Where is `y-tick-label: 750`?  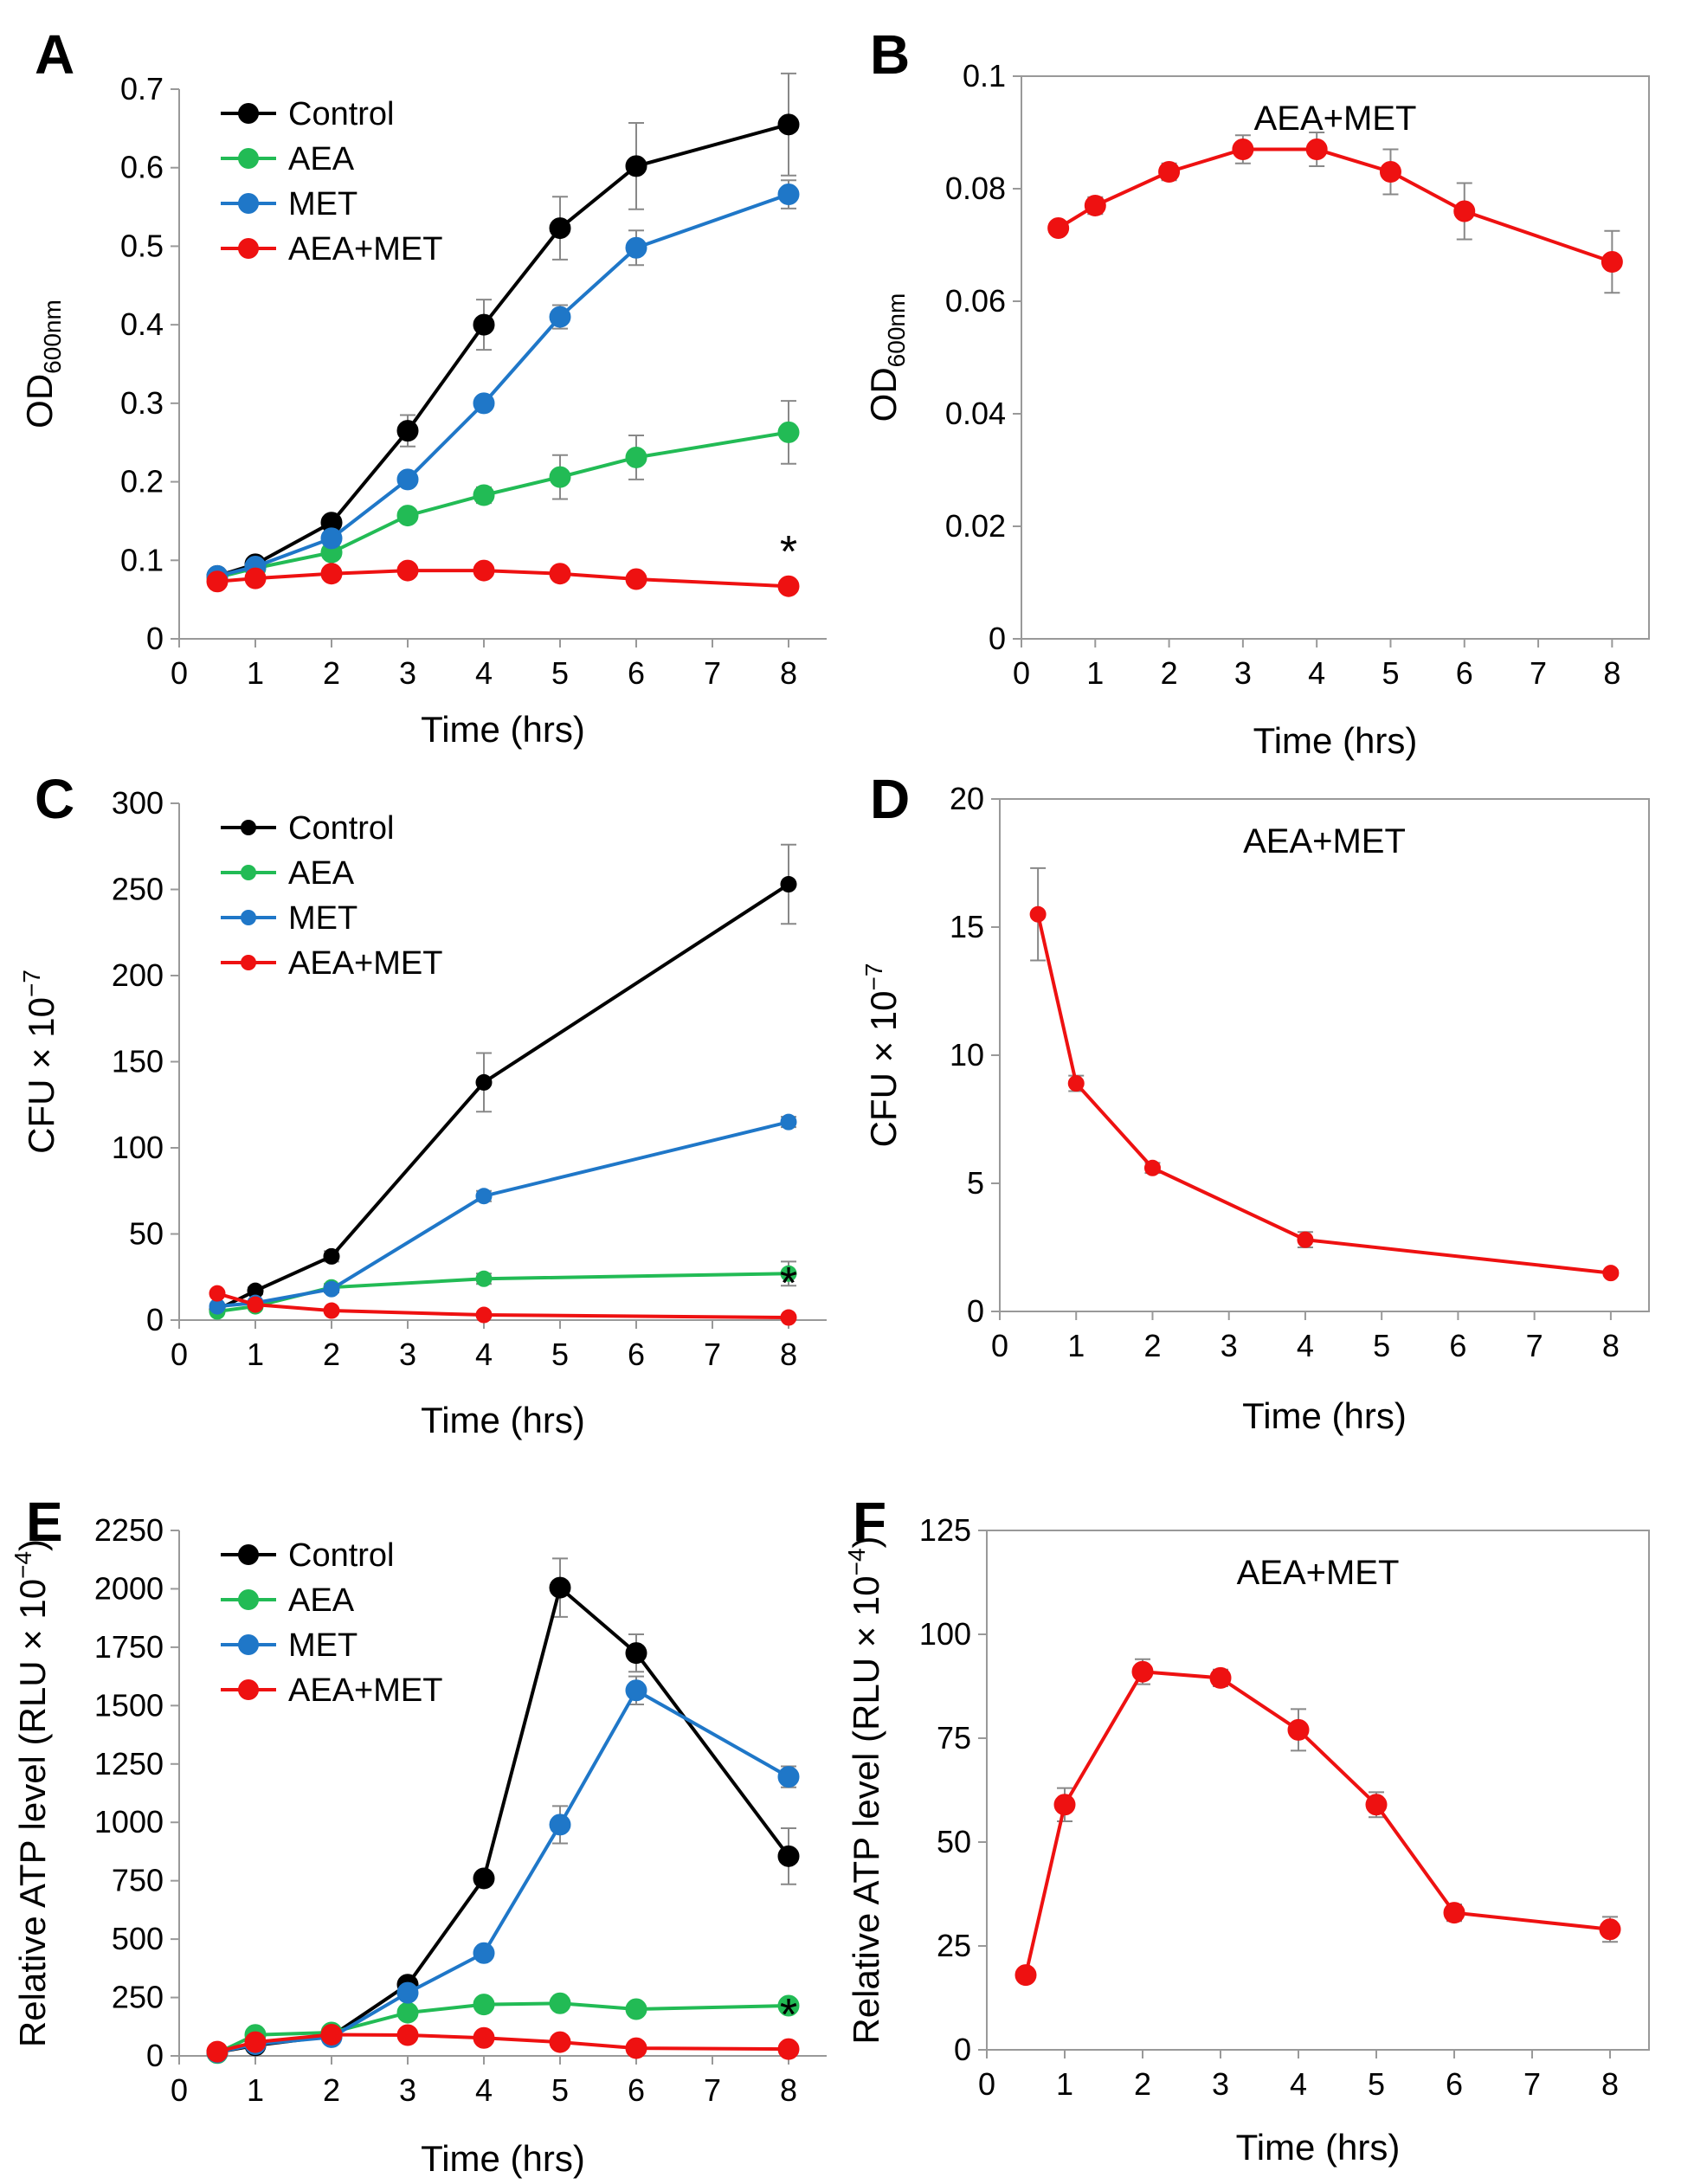
y-tick-label: 750 is located at coordinates (138, 1880).